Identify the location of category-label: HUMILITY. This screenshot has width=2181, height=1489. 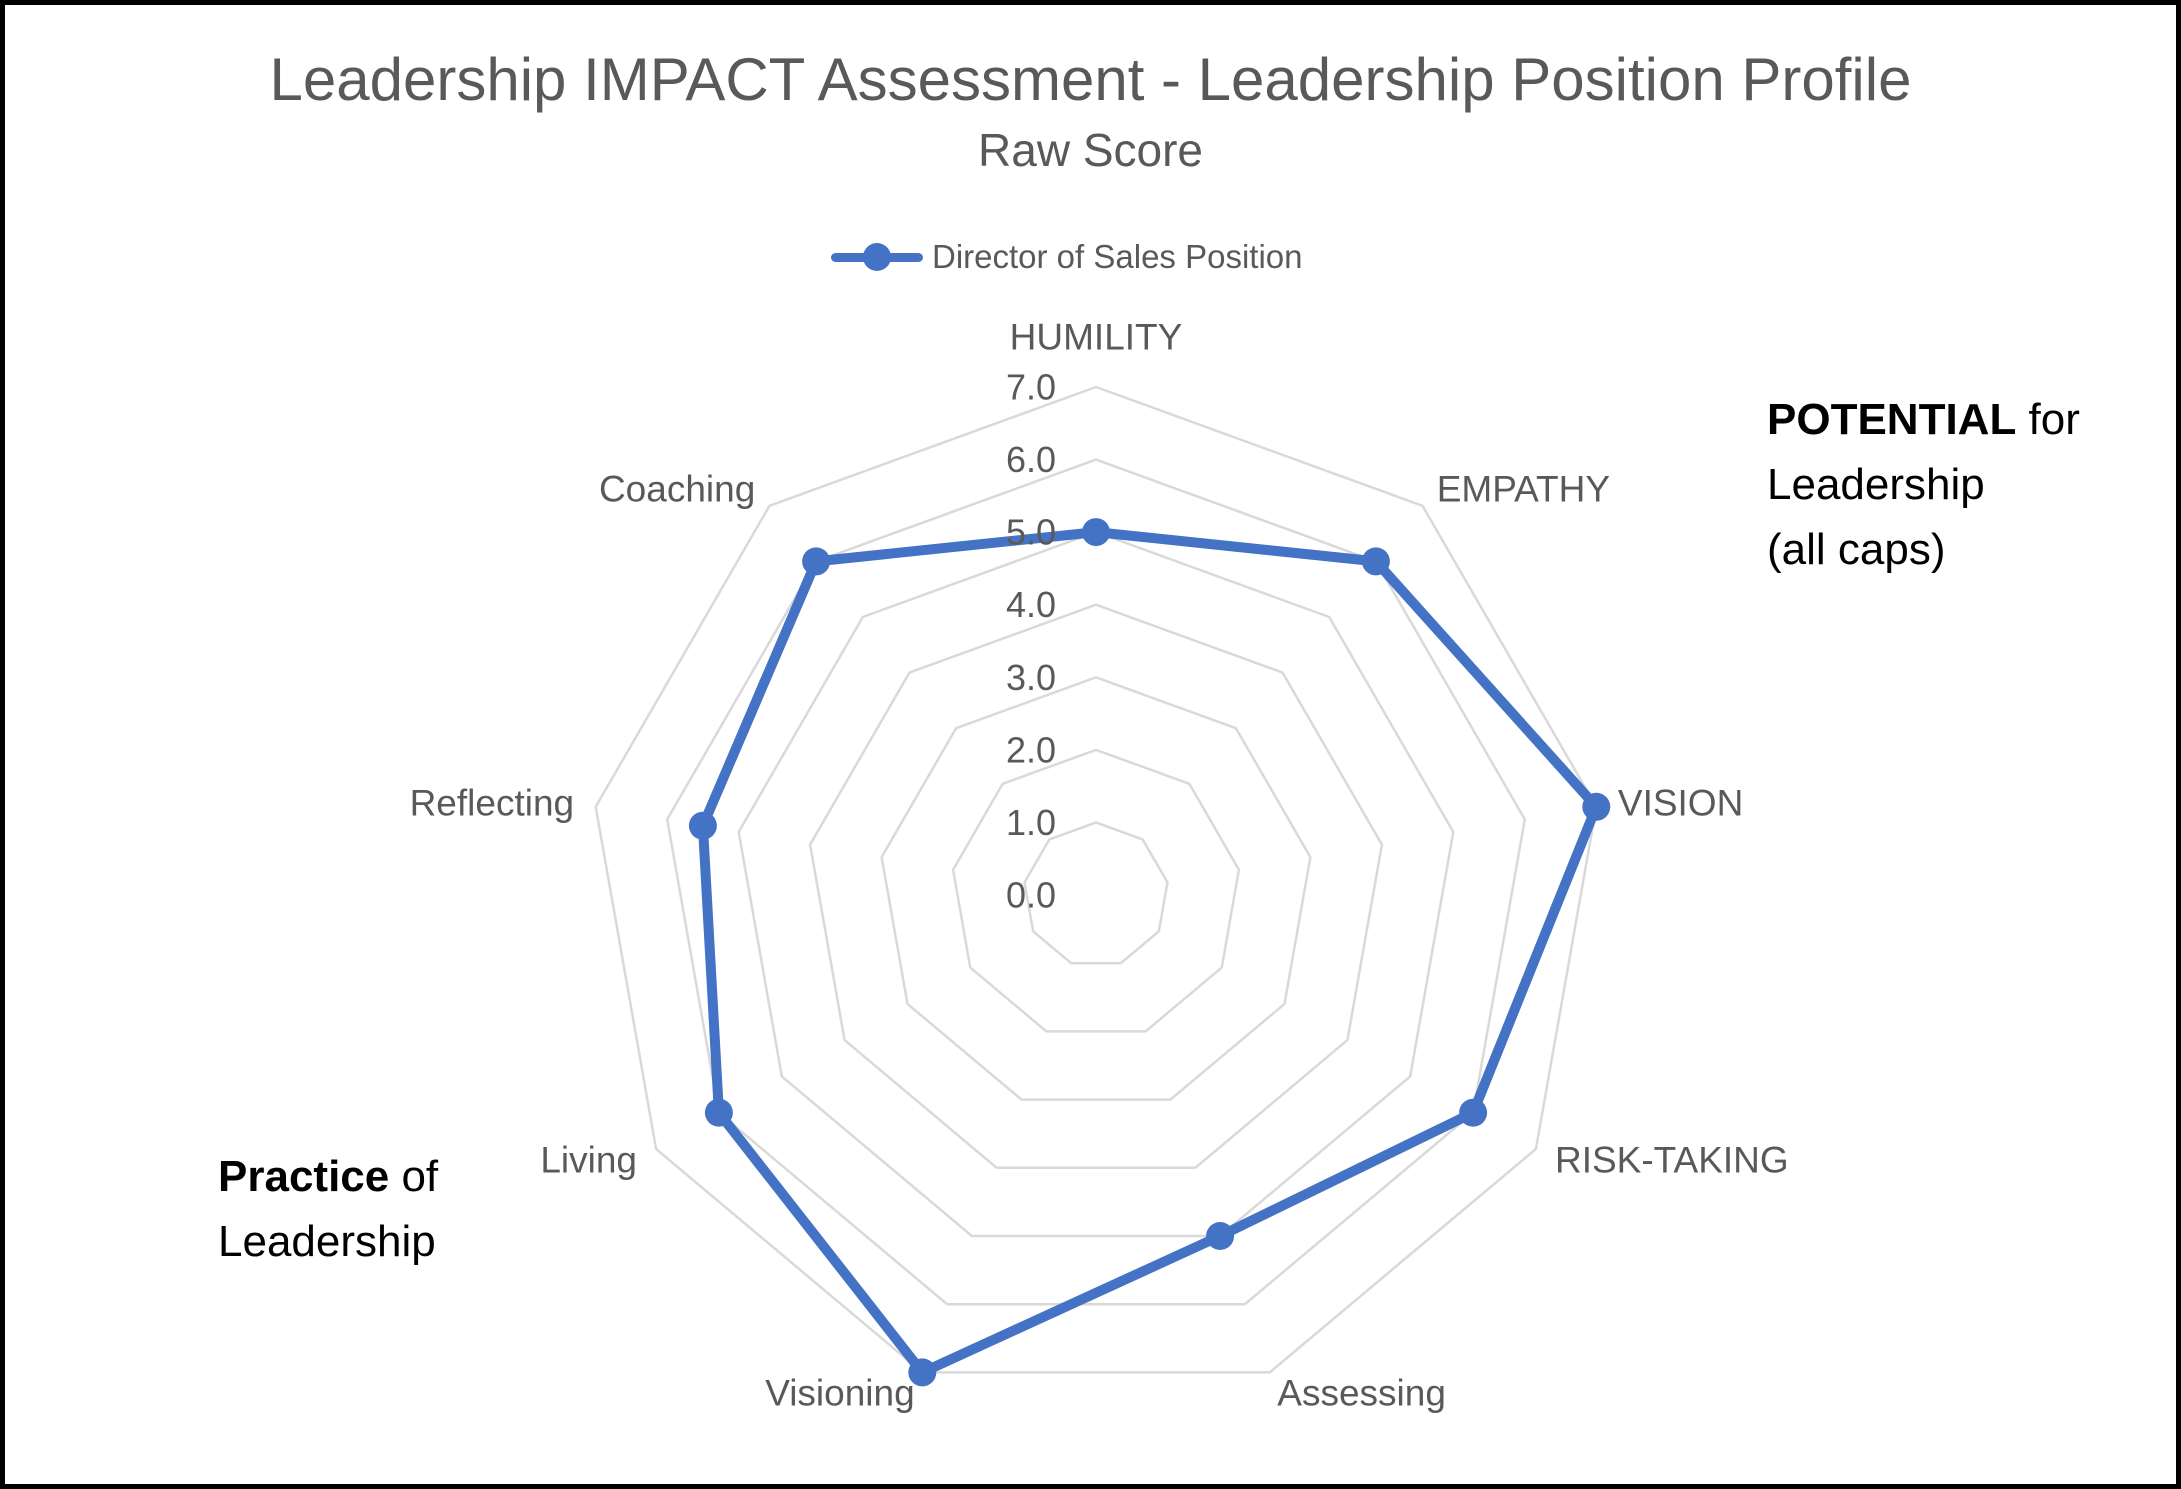
(1096, 337).